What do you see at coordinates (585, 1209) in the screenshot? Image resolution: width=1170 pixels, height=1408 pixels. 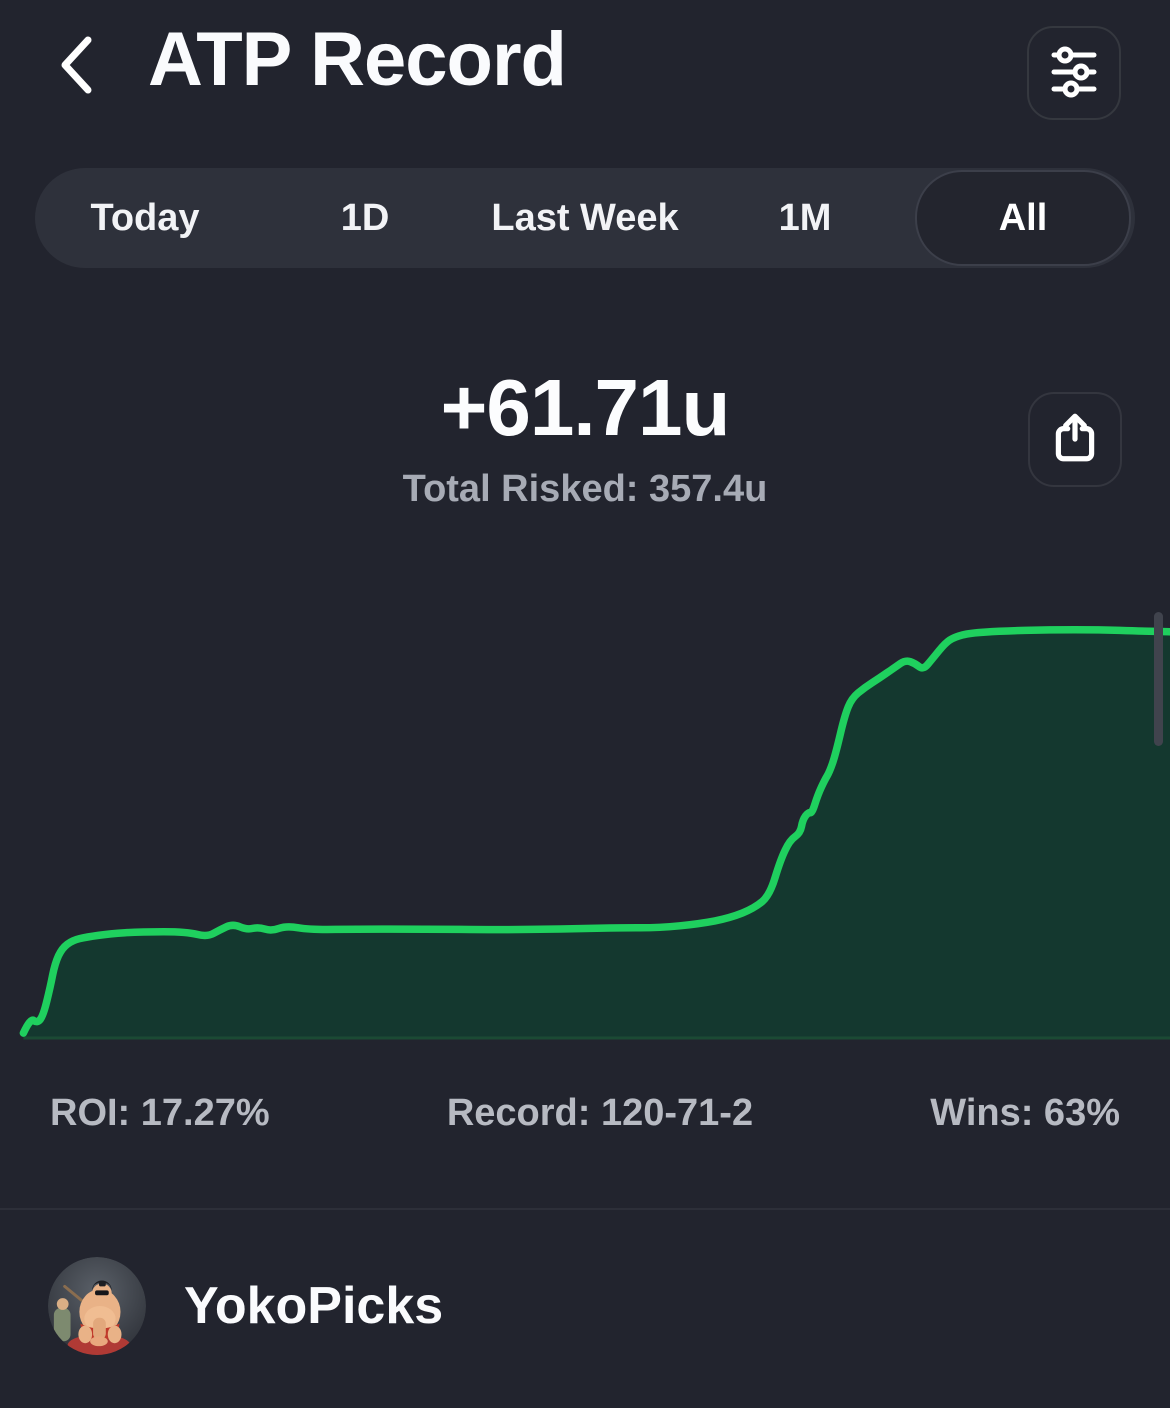 I see `section-divider` at bounding box center [585, 1209].